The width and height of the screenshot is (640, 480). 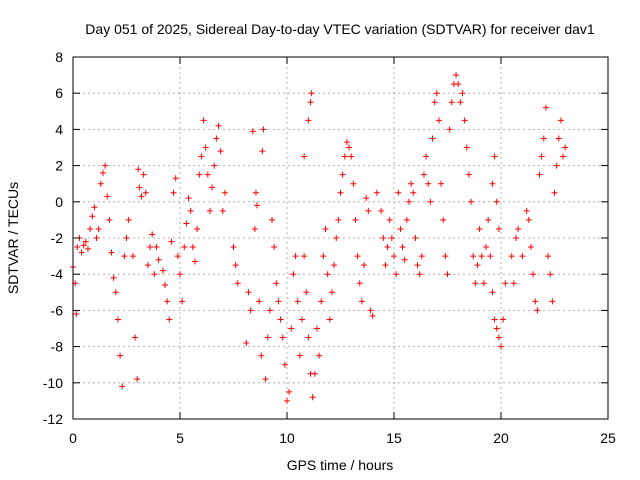 I want to click on y-axis-label: SDTVAR / TECUs, so click(x=13, y=238).